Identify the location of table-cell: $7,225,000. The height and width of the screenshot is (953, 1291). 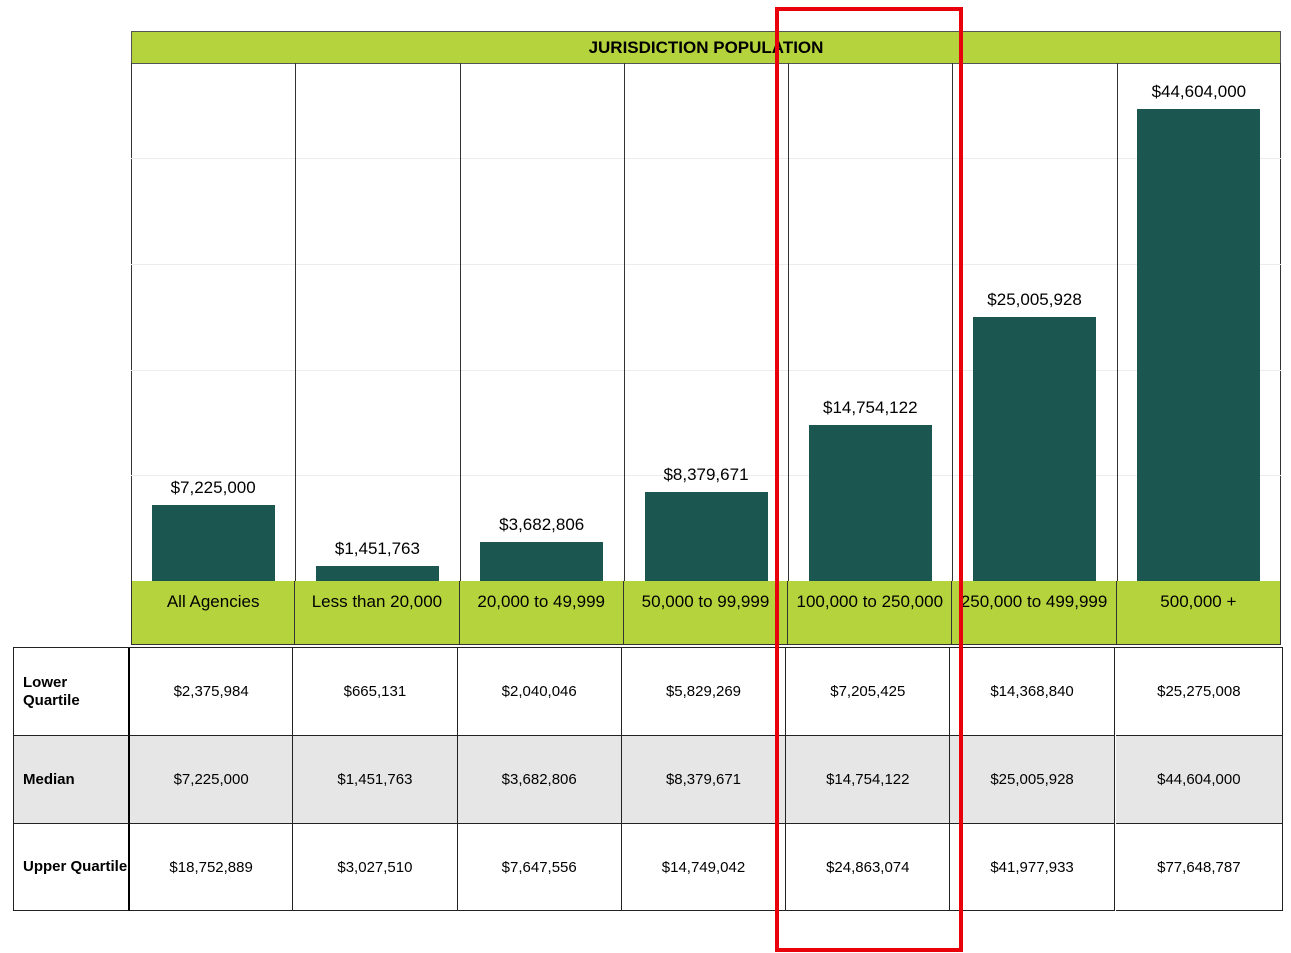
(212, 780).